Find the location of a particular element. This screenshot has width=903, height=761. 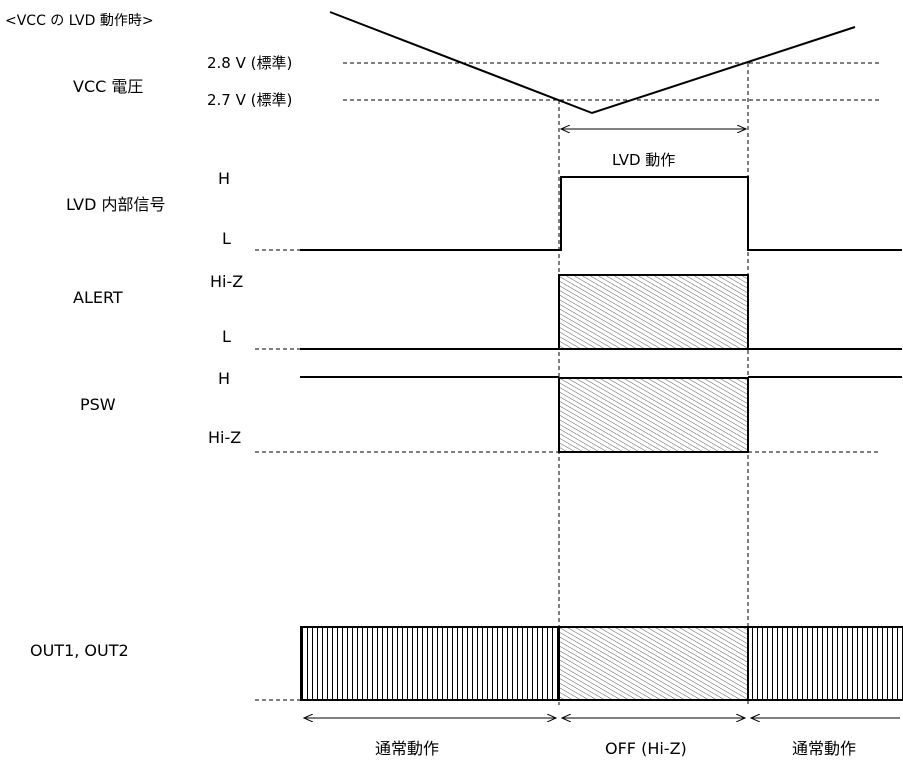

out-off-region is located at coordinates (653, 663).